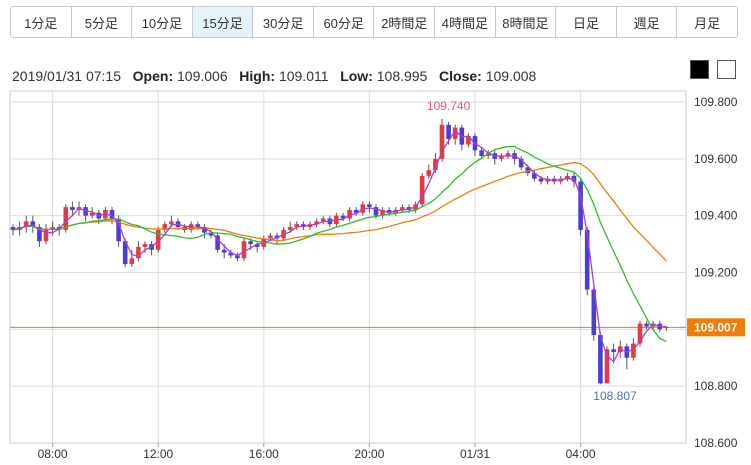 This screenshot has width=751, height=465. What do you see at coordinates (716, 443) in the screenshot?
I see `y-tick-label: 108.600` at bounding box center [716, 443].